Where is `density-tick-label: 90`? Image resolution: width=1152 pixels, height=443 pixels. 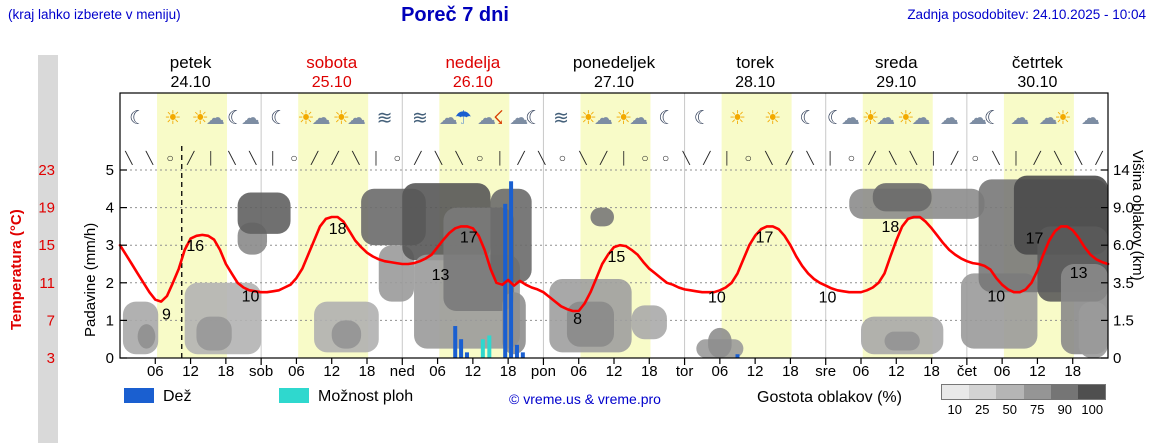
density-tick-label: 90 is located at coordinates (1064, 409).